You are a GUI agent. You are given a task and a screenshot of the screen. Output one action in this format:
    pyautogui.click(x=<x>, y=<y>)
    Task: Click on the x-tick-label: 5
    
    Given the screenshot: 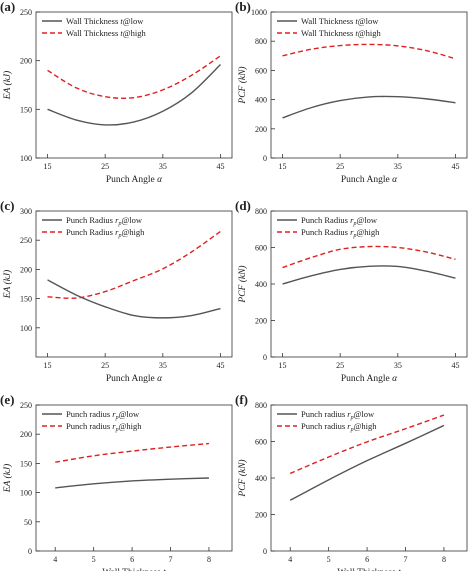 What is the action you would take?
    pyautogui.click(x=94, y=559)
    